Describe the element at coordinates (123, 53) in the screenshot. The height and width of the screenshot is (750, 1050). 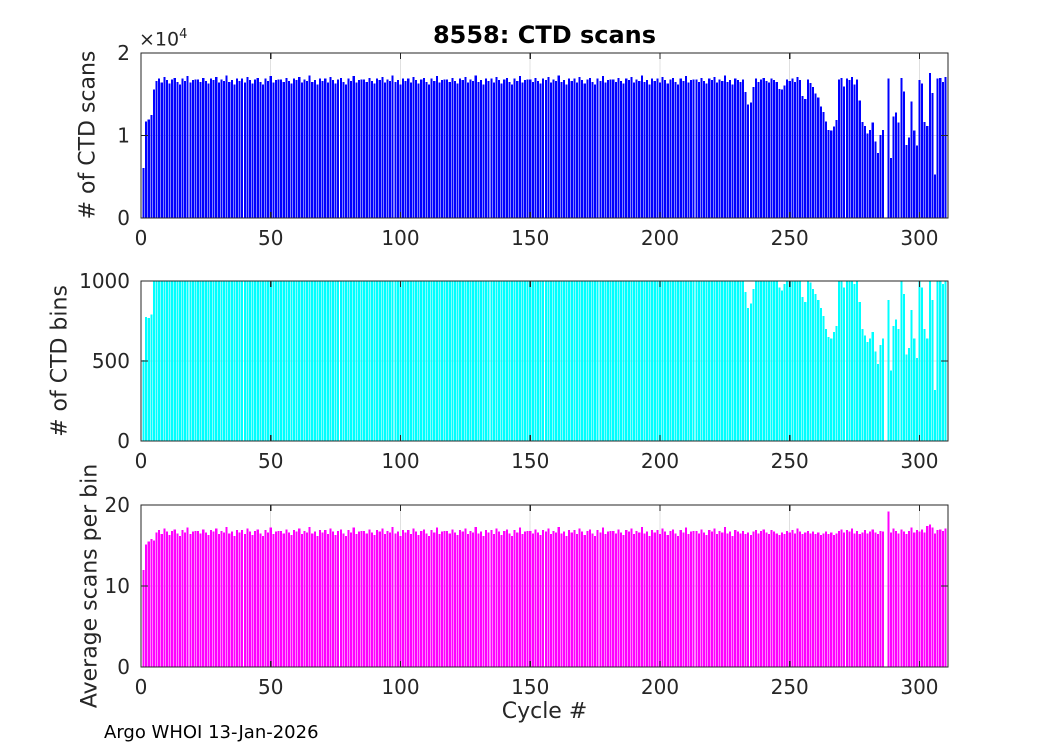
I see `y-tick-label: 2` at that location.